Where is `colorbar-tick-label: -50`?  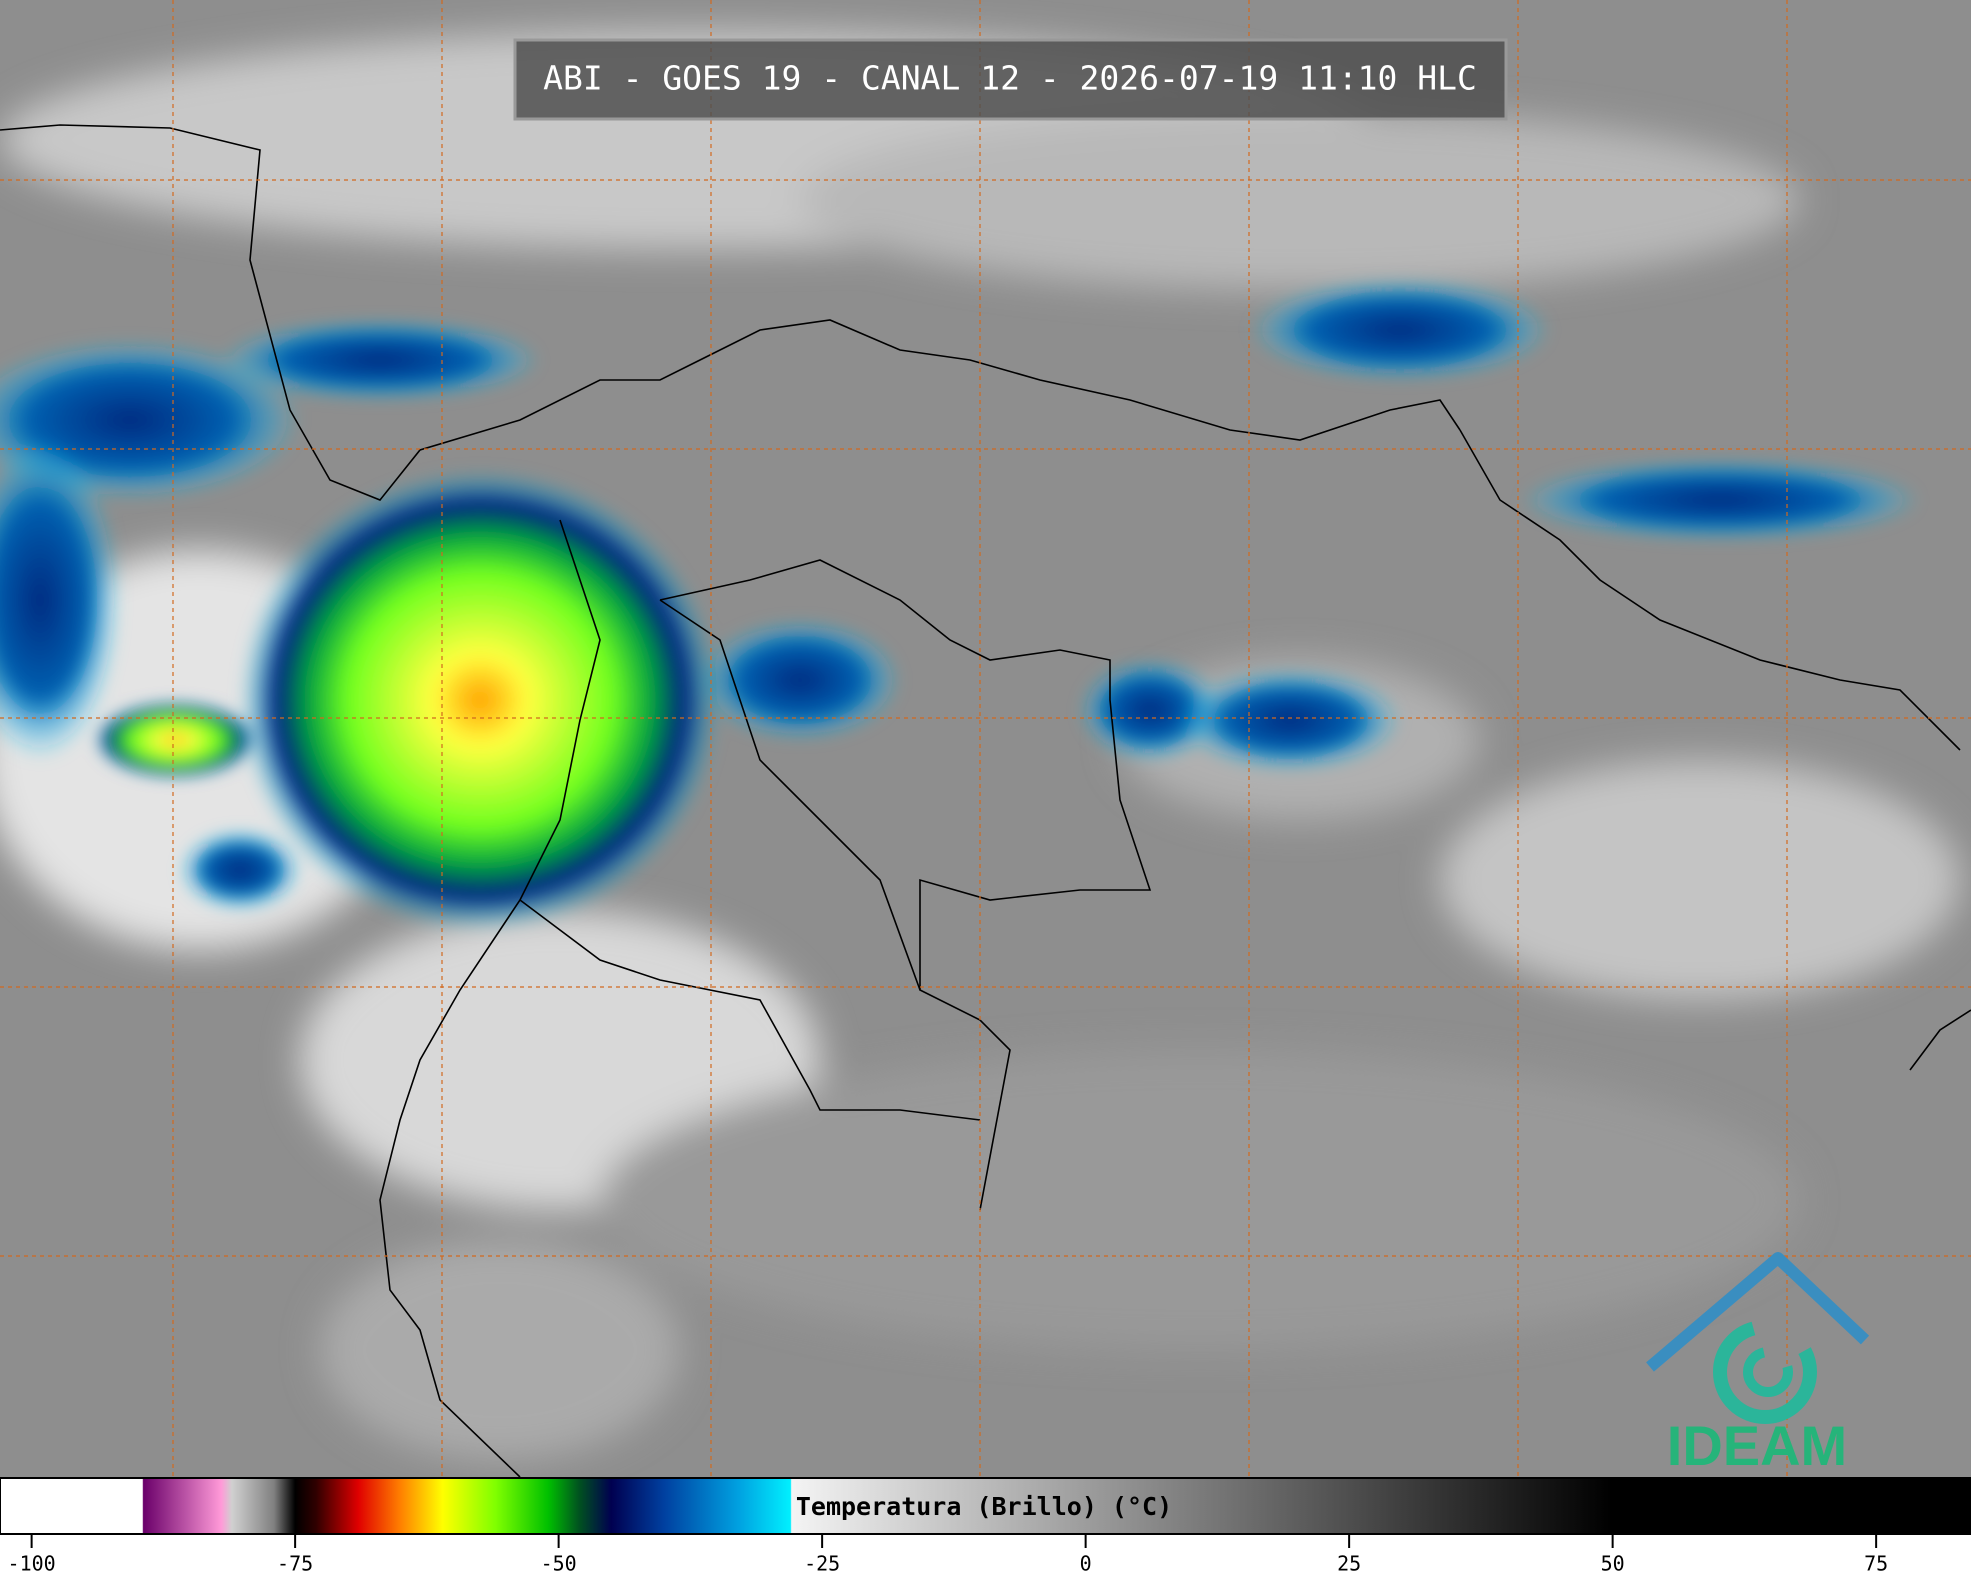
colorbar-tick-label: -50 is located at coordinates (559, 1564).